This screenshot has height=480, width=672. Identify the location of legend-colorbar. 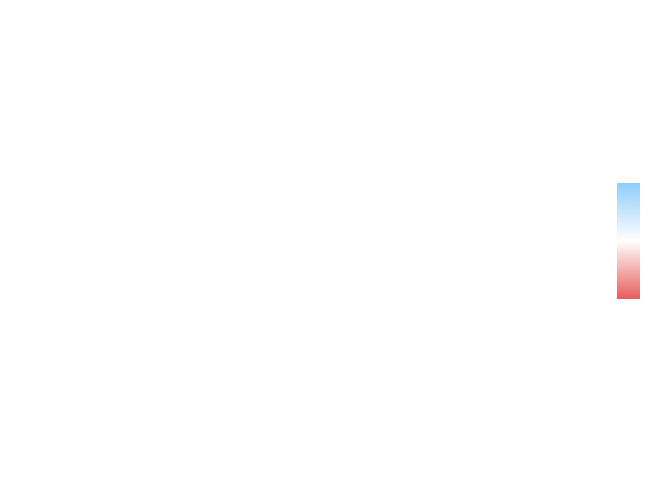
(628, 241).